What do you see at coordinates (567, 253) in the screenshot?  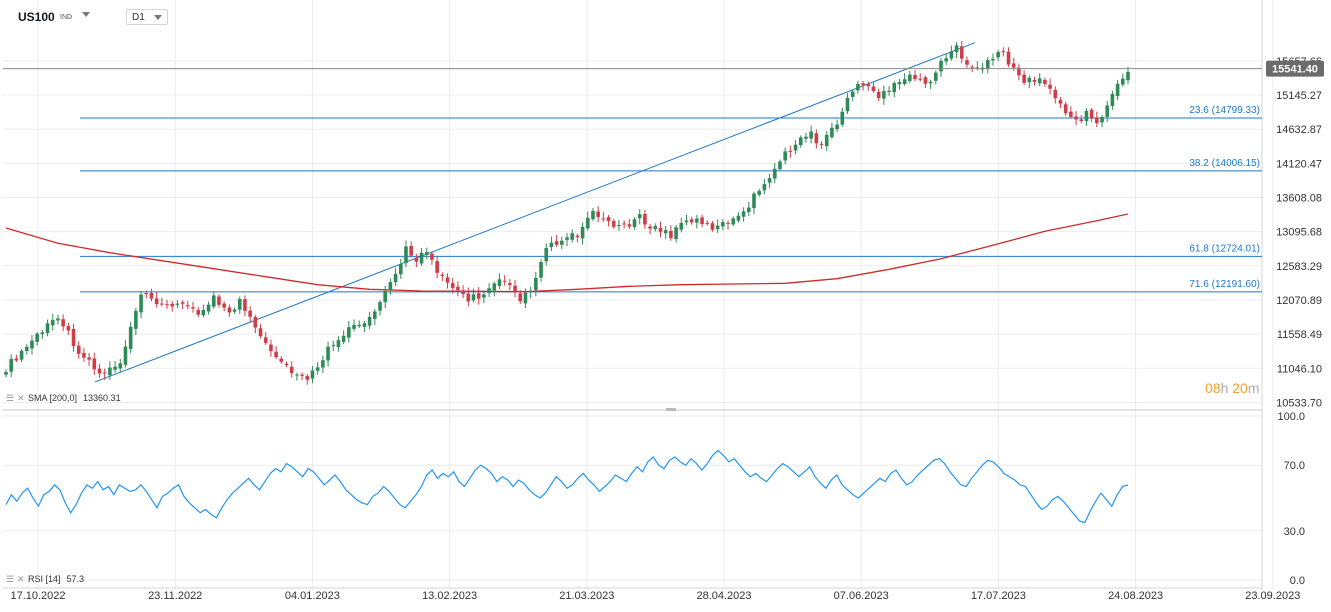 I see `sma-200-line` at bounding box center [567, 253].